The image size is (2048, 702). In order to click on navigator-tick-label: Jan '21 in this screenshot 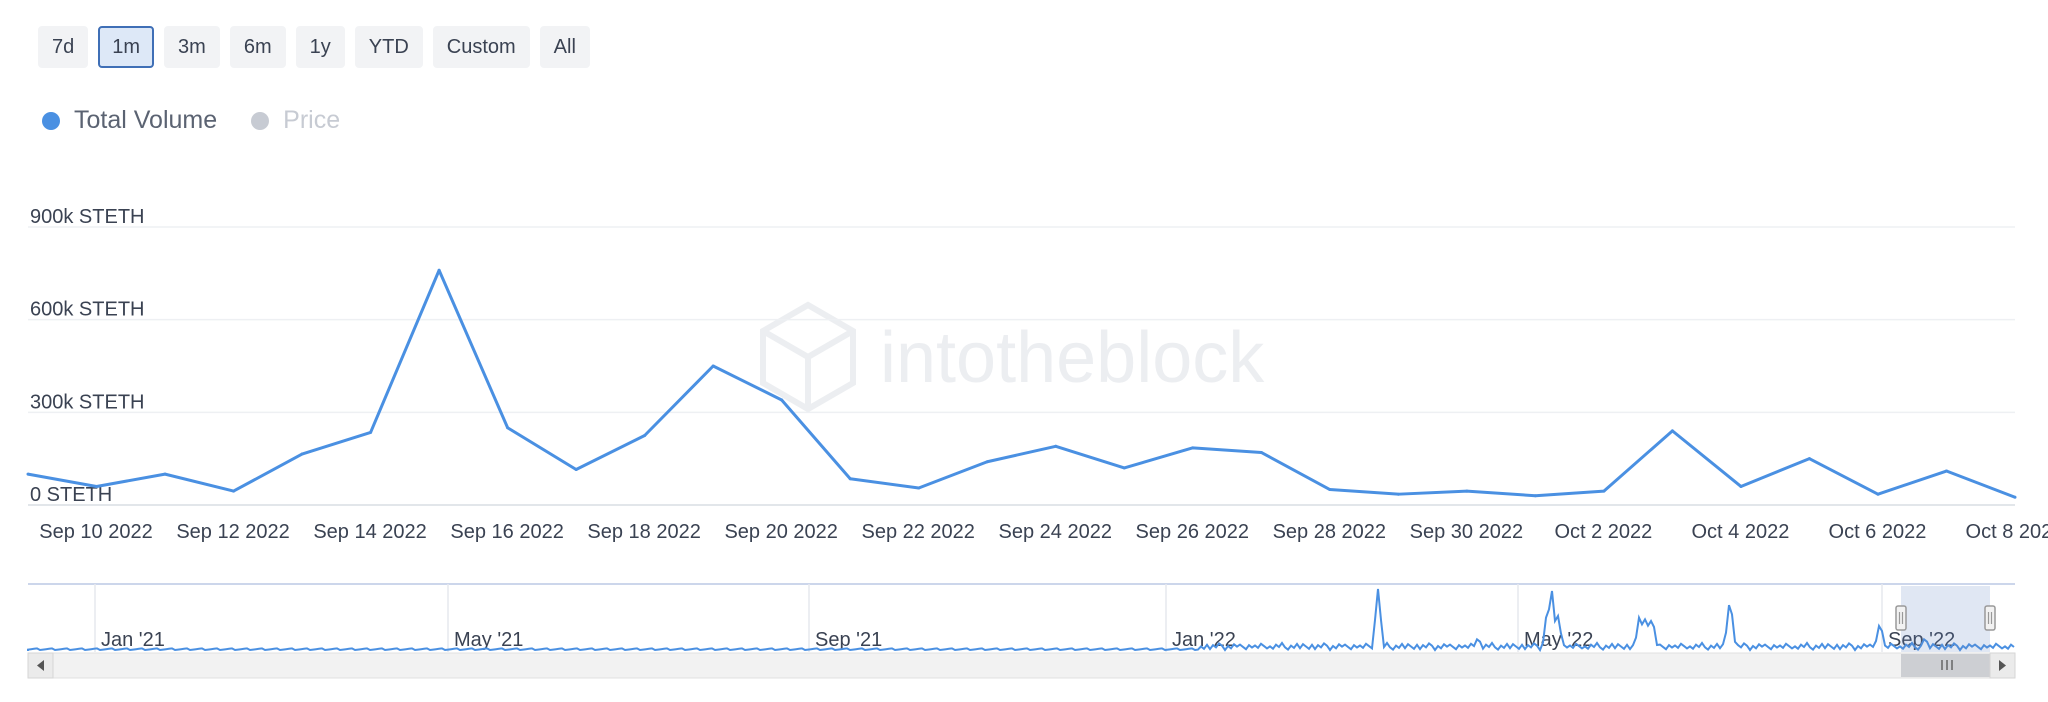, I will do `click(133, 640)`.